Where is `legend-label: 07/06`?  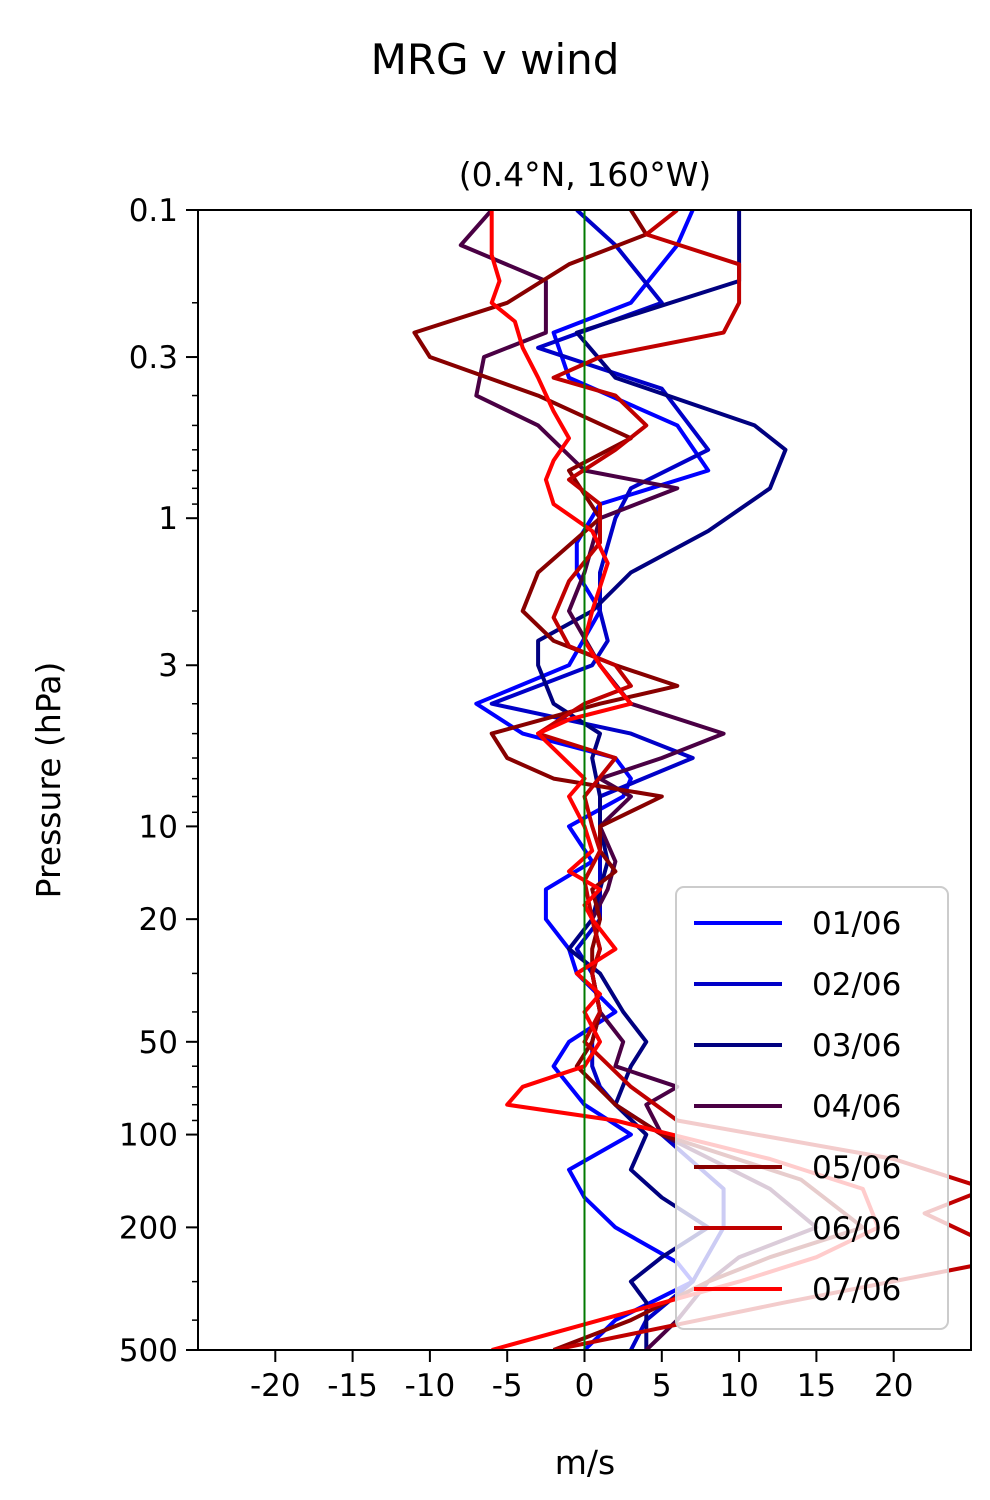
legend-label: 07/06 is located at coordinates (856, 1290).